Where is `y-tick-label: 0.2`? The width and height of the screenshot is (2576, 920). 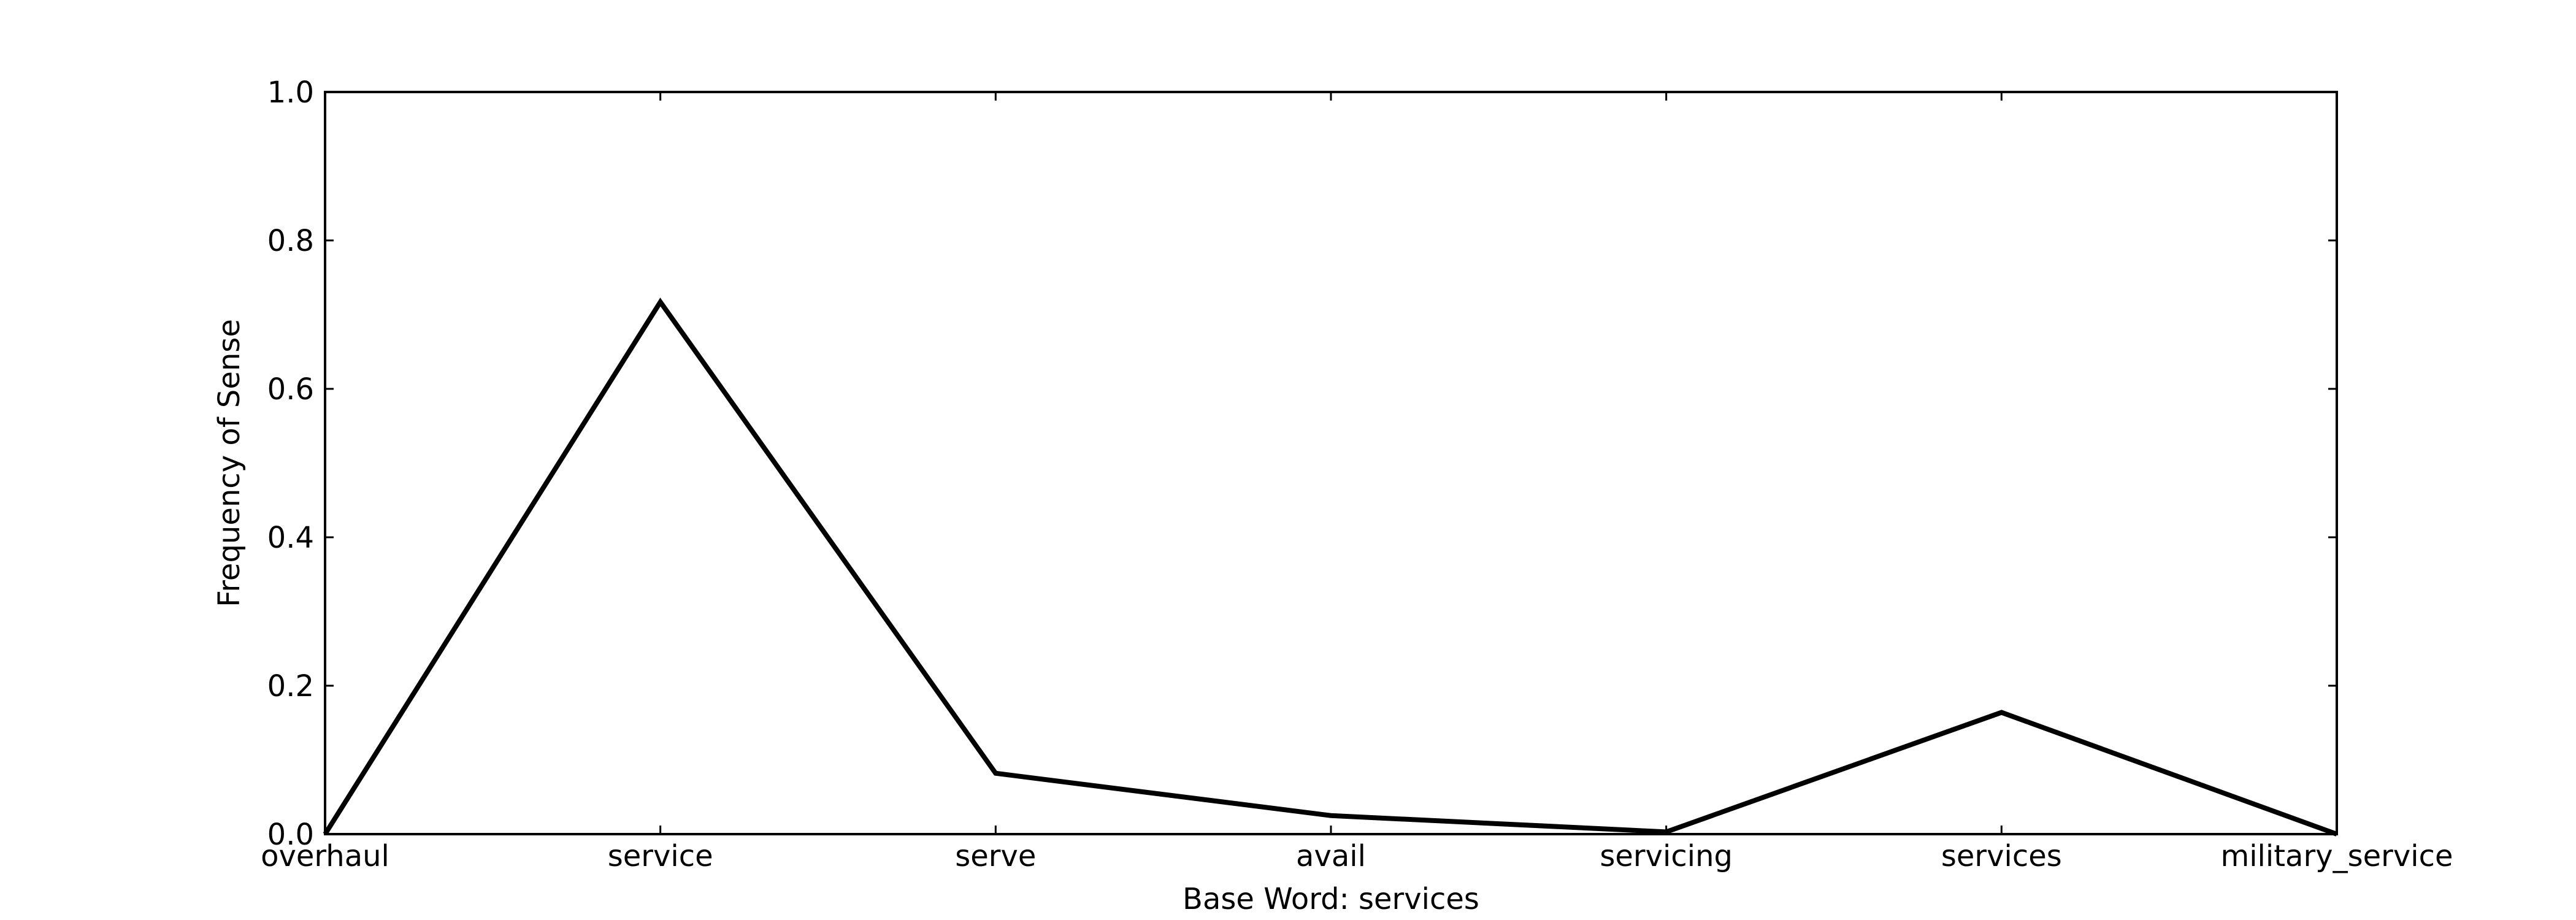 y-tick-label: 0.2 is located at coordinates (290, 686).